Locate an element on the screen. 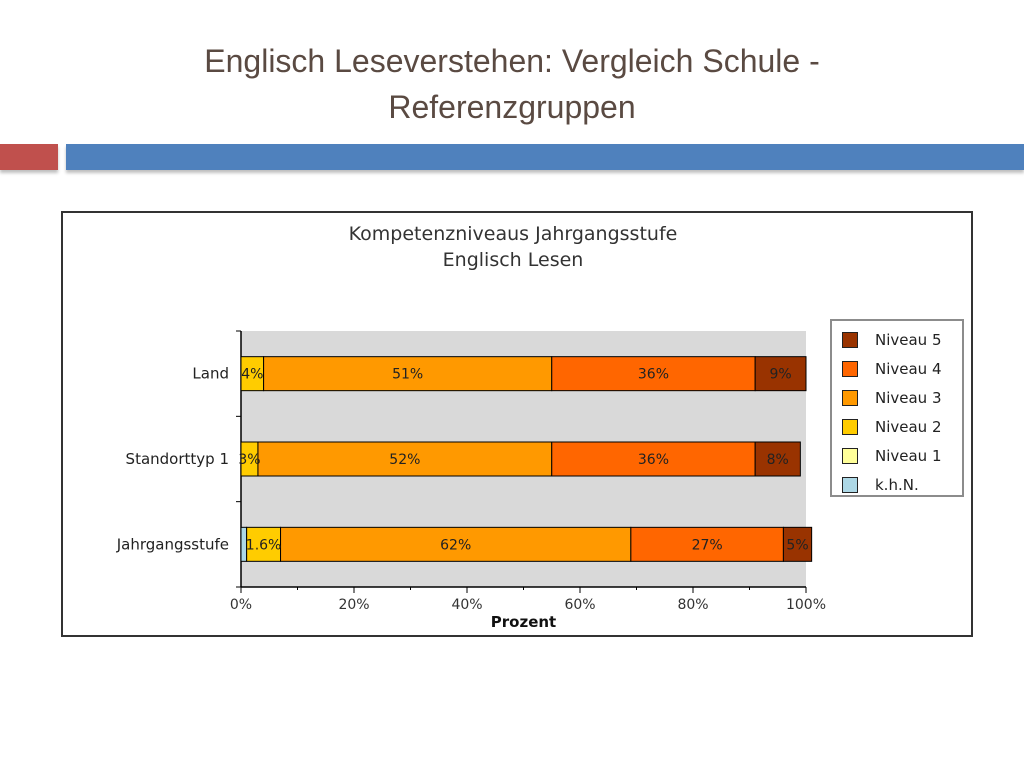 Image resolution: width=1024 pixels, height=768 pixels. data-label: 9% is located at coordinates (780, 375).